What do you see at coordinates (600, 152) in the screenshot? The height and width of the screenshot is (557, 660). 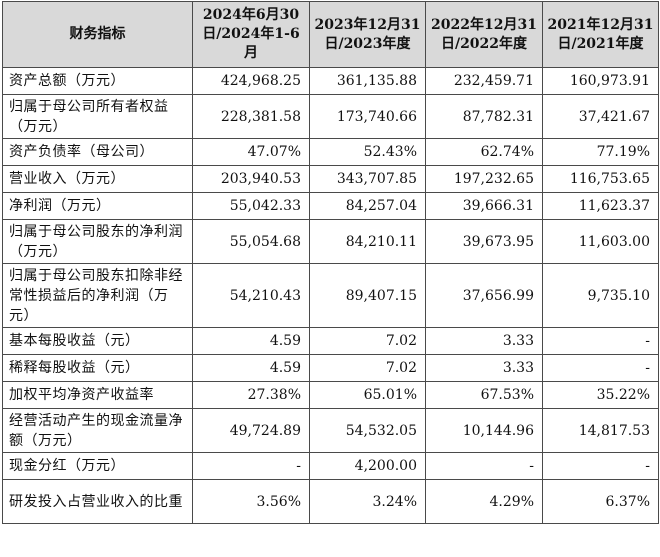 I see `cell-value: 77.19%` at bounding box center [600, 152].